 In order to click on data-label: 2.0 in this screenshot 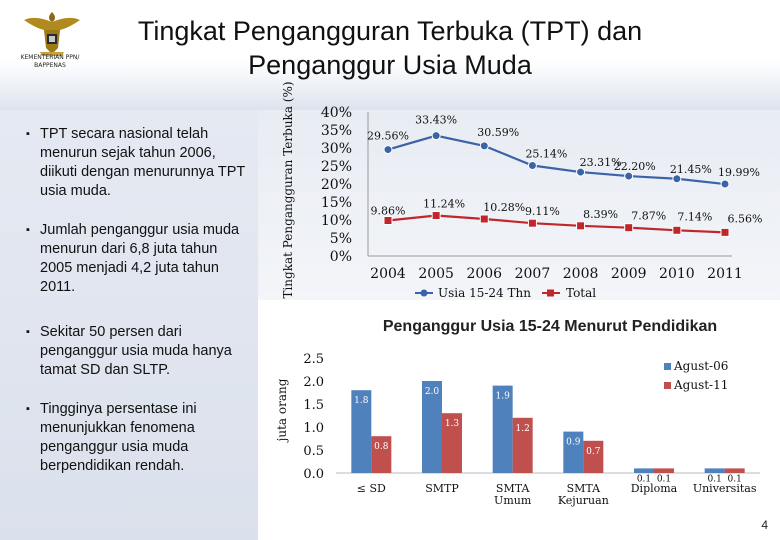, I will do `click(432, 392)`.